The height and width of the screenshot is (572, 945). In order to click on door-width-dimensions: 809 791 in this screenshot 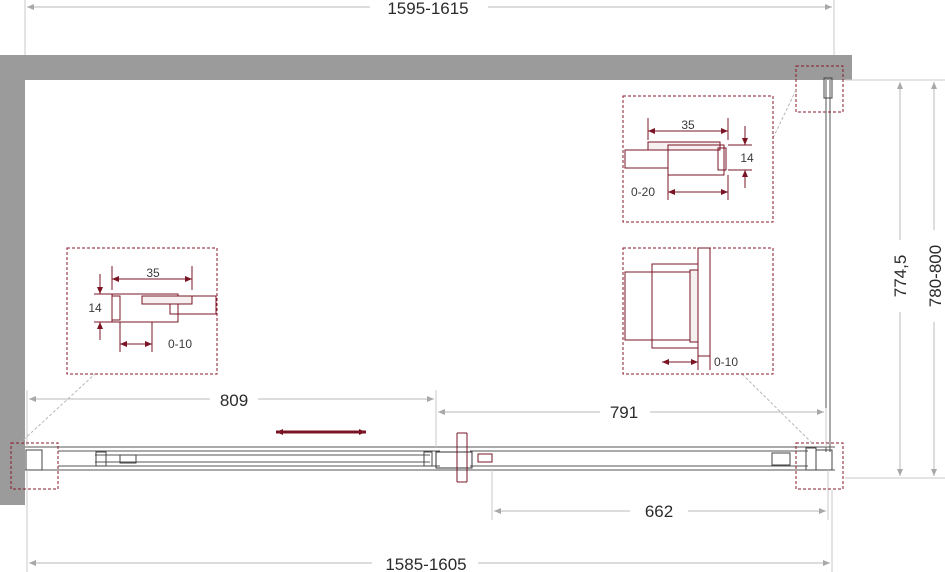, I will do `click(426, 418)`.